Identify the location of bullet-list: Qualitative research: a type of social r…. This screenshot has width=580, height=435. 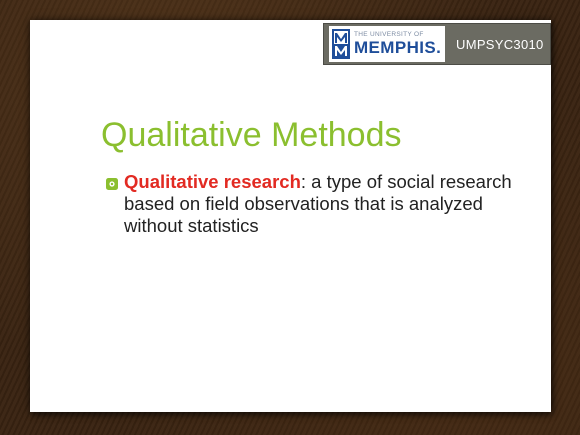
(325, 204).